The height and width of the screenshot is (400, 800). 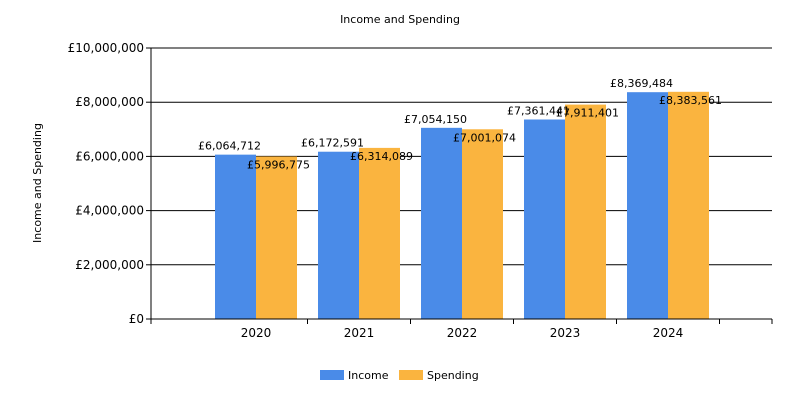 I want to click on bar-spending-2021, so click(x=379, y=233).